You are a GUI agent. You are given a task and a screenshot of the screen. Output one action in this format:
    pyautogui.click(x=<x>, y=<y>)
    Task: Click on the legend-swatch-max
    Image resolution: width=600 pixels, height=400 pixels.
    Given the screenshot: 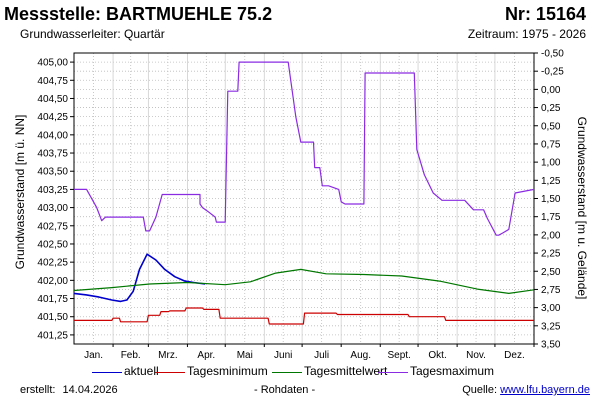 What is the action you would take?
    pyautogui.click(x=393, y=372)
    